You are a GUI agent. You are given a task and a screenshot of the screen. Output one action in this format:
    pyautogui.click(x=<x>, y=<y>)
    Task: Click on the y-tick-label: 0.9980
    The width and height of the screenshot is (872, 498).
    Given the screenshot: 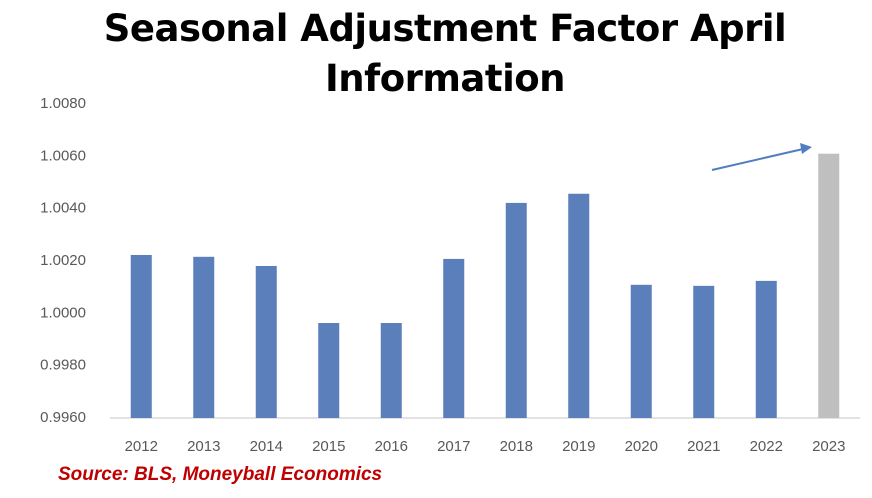 What is the action you would take?
    pyautogui.click(x=63, y=365)
    